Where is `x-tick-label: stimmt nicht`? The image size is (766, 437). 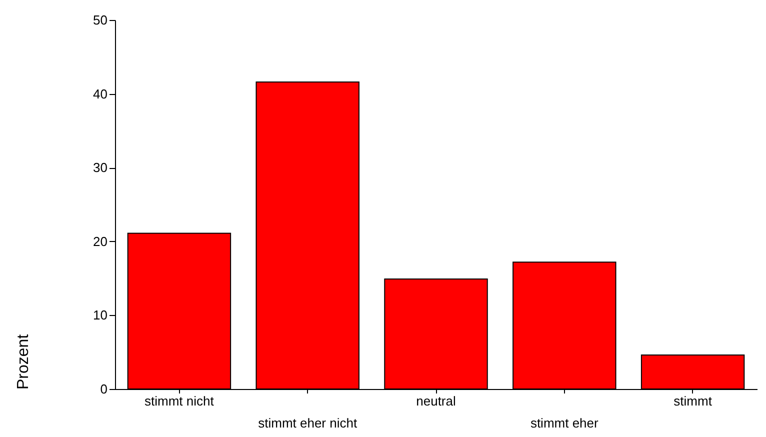
x-tick-label: stimmt nicht is located at coordinates (179, 401).